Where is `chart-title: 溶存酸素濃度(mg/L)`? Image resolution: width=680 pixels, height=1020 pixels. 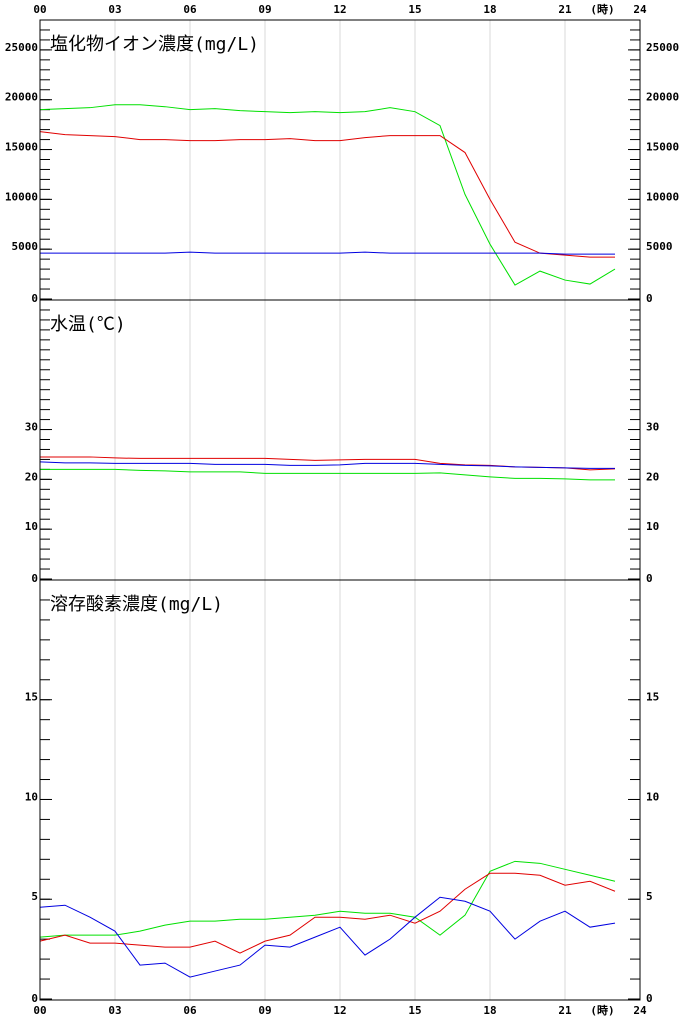
chart-title: 溶存酸素濃度(mg/L) is located at coordinates (136, 604).